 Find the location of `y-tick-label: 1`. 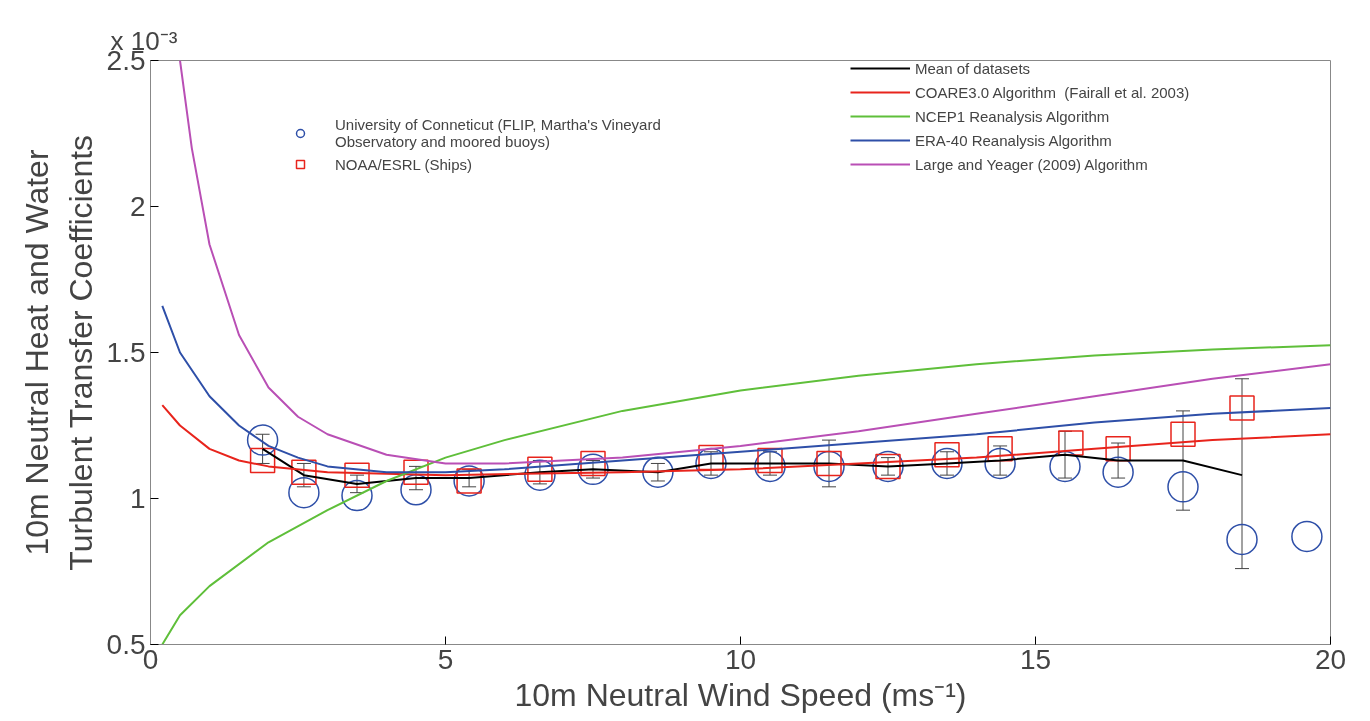

y-tick-label: 1 is located at coordinates (137, 498).